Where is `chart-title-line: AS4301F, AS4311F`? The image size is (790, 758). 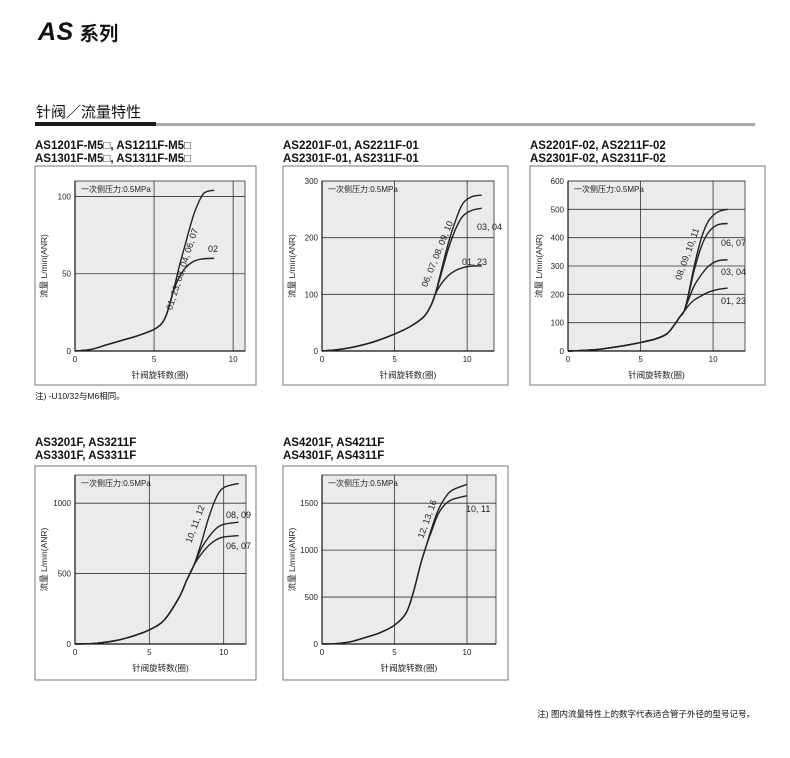 chart-title-line: AS4301F, AS4311F is located at coordinates (334, 456).